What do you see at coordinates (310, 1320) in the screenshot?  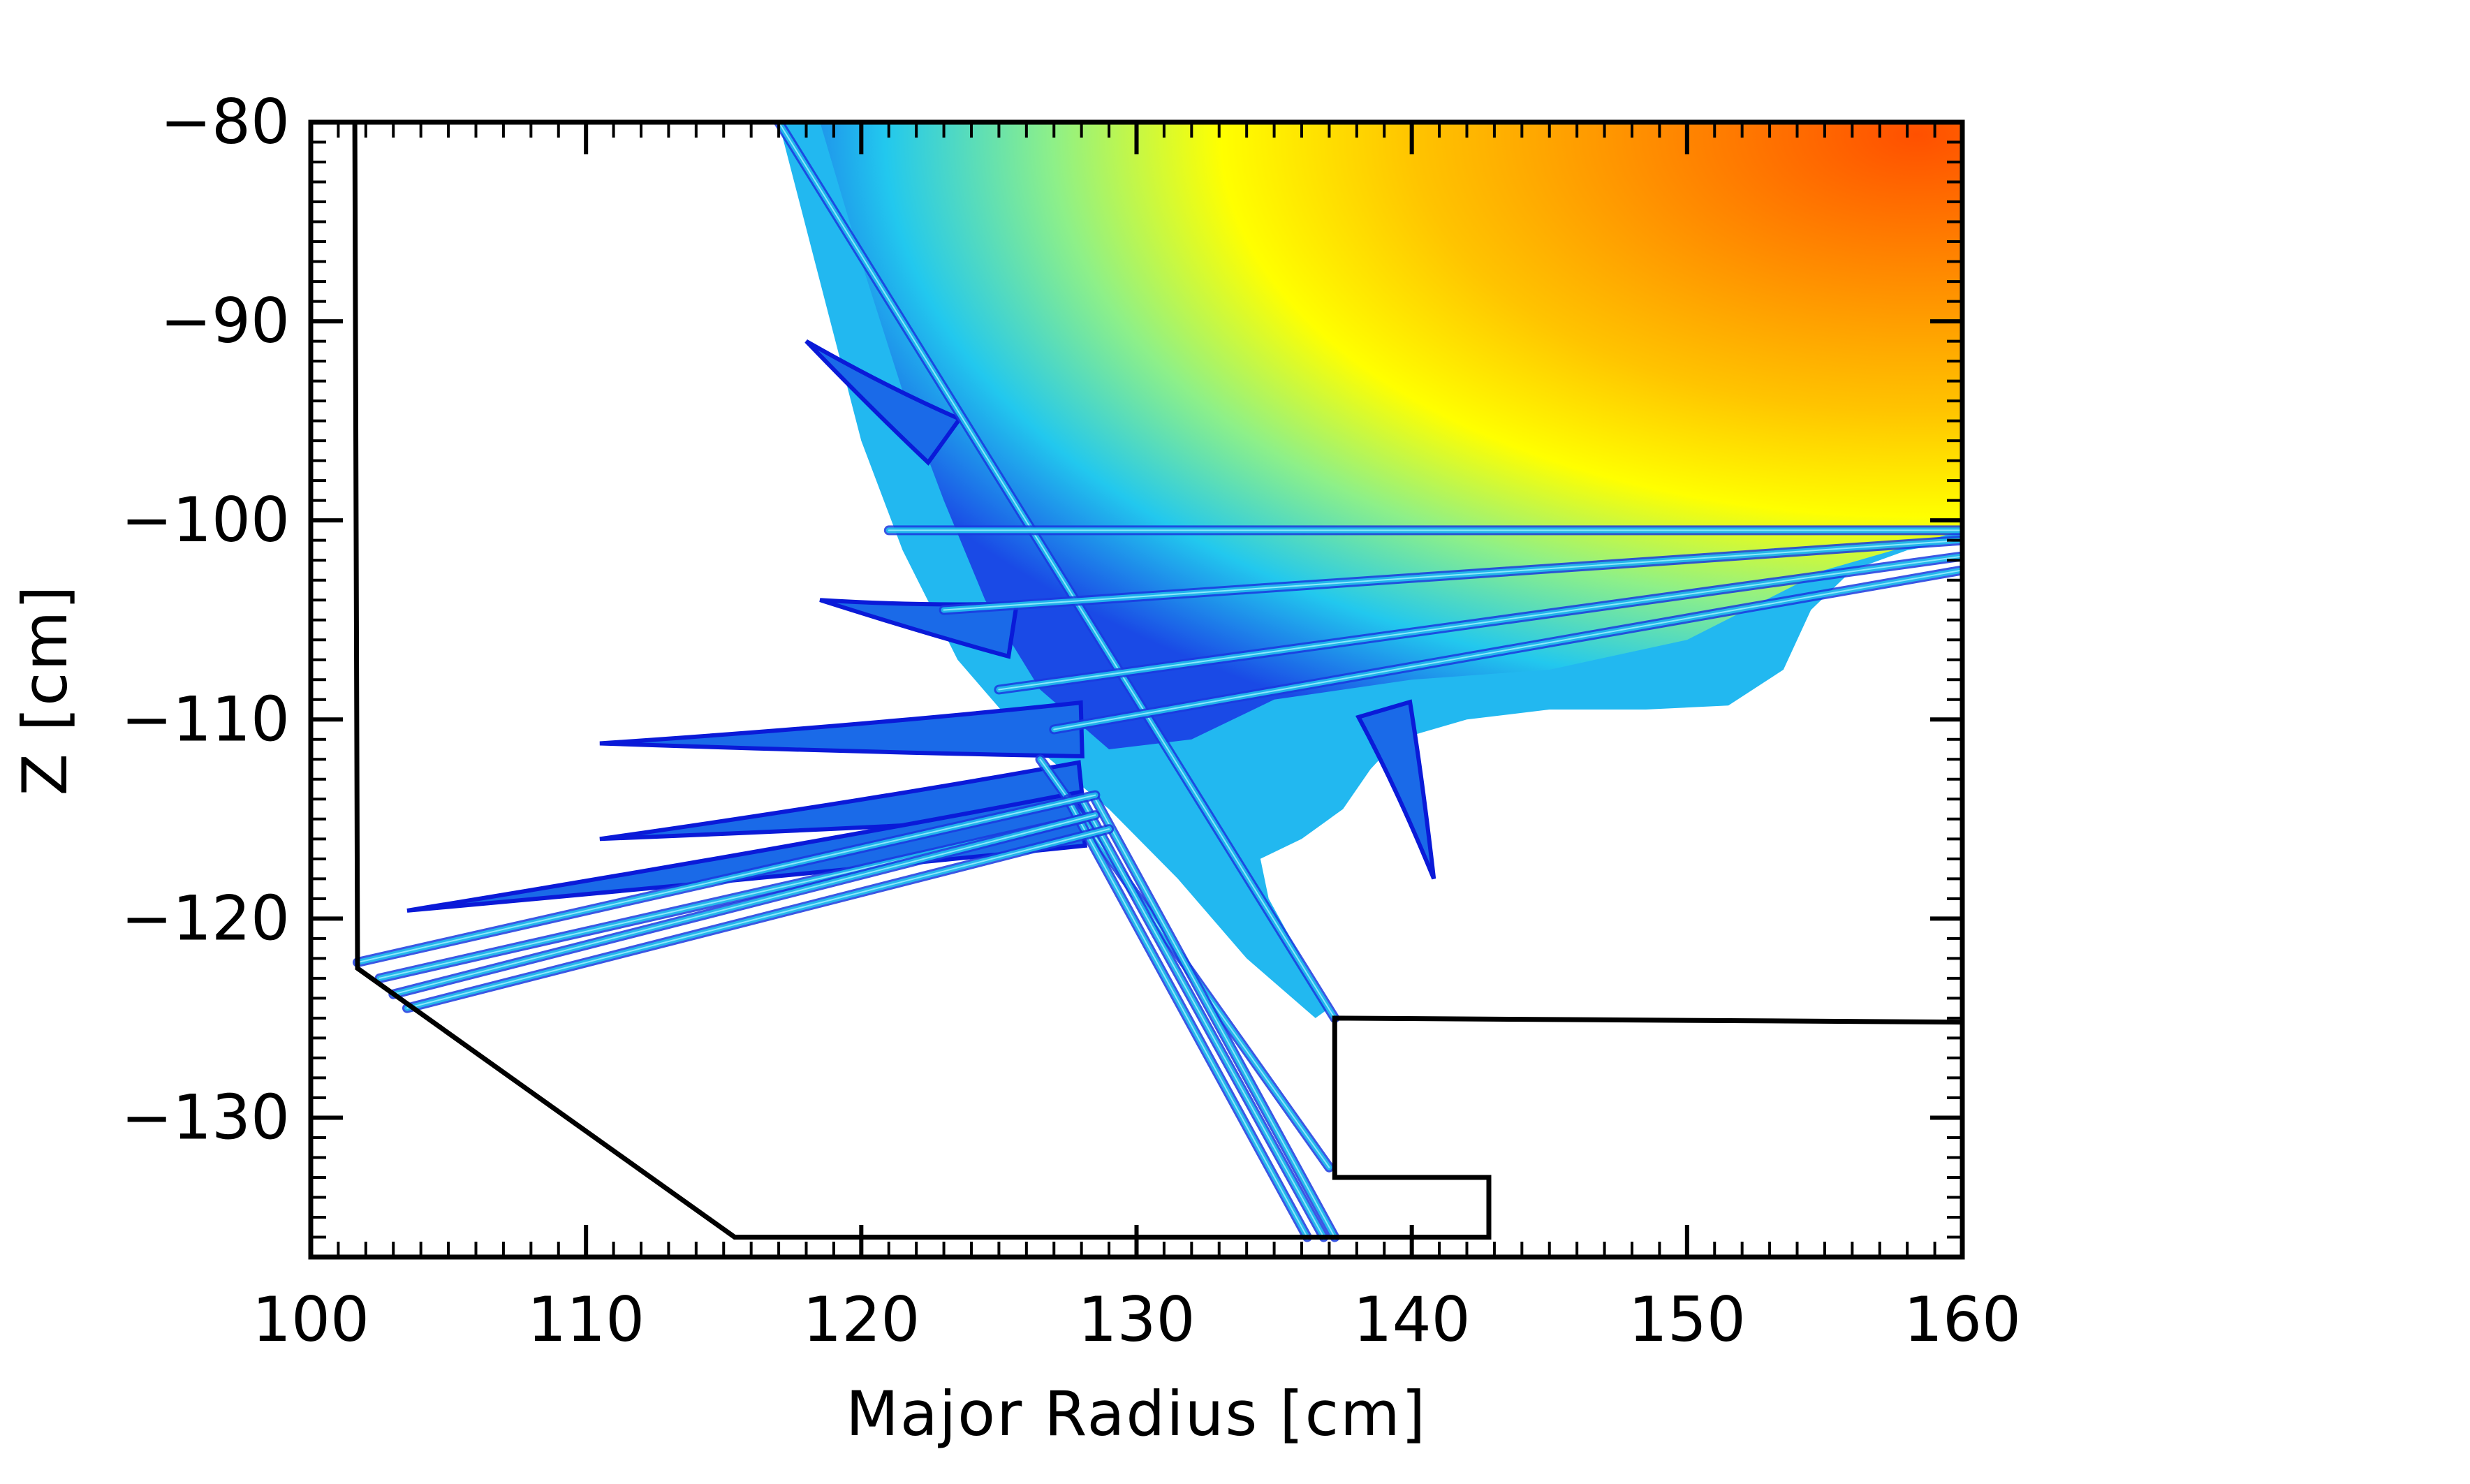 I see `x-tick-label: 100` at bounding box center [310, 1320].